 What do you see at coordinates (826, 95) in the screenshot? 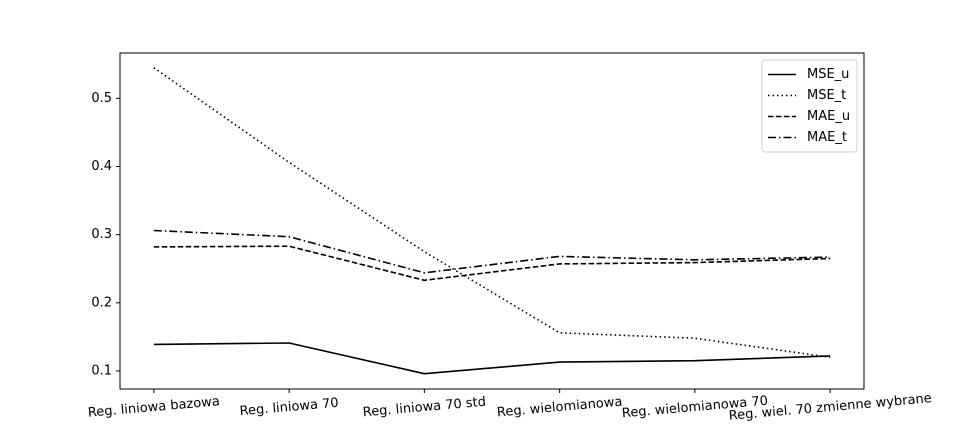
I see `legend-label: MSE_t` at bounding box center [826, 95].